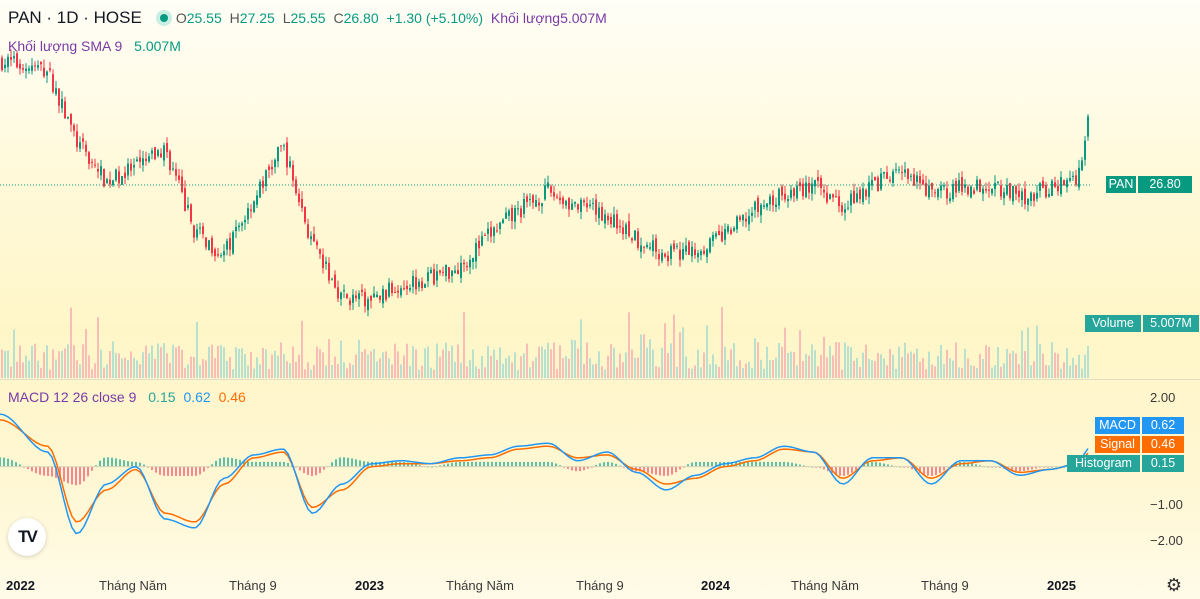 This screenshot has width=1200, height=599. Describe the element at coordinates (525, 18) in the screenshot. I see `volume-label: Khối lượng` at that location.